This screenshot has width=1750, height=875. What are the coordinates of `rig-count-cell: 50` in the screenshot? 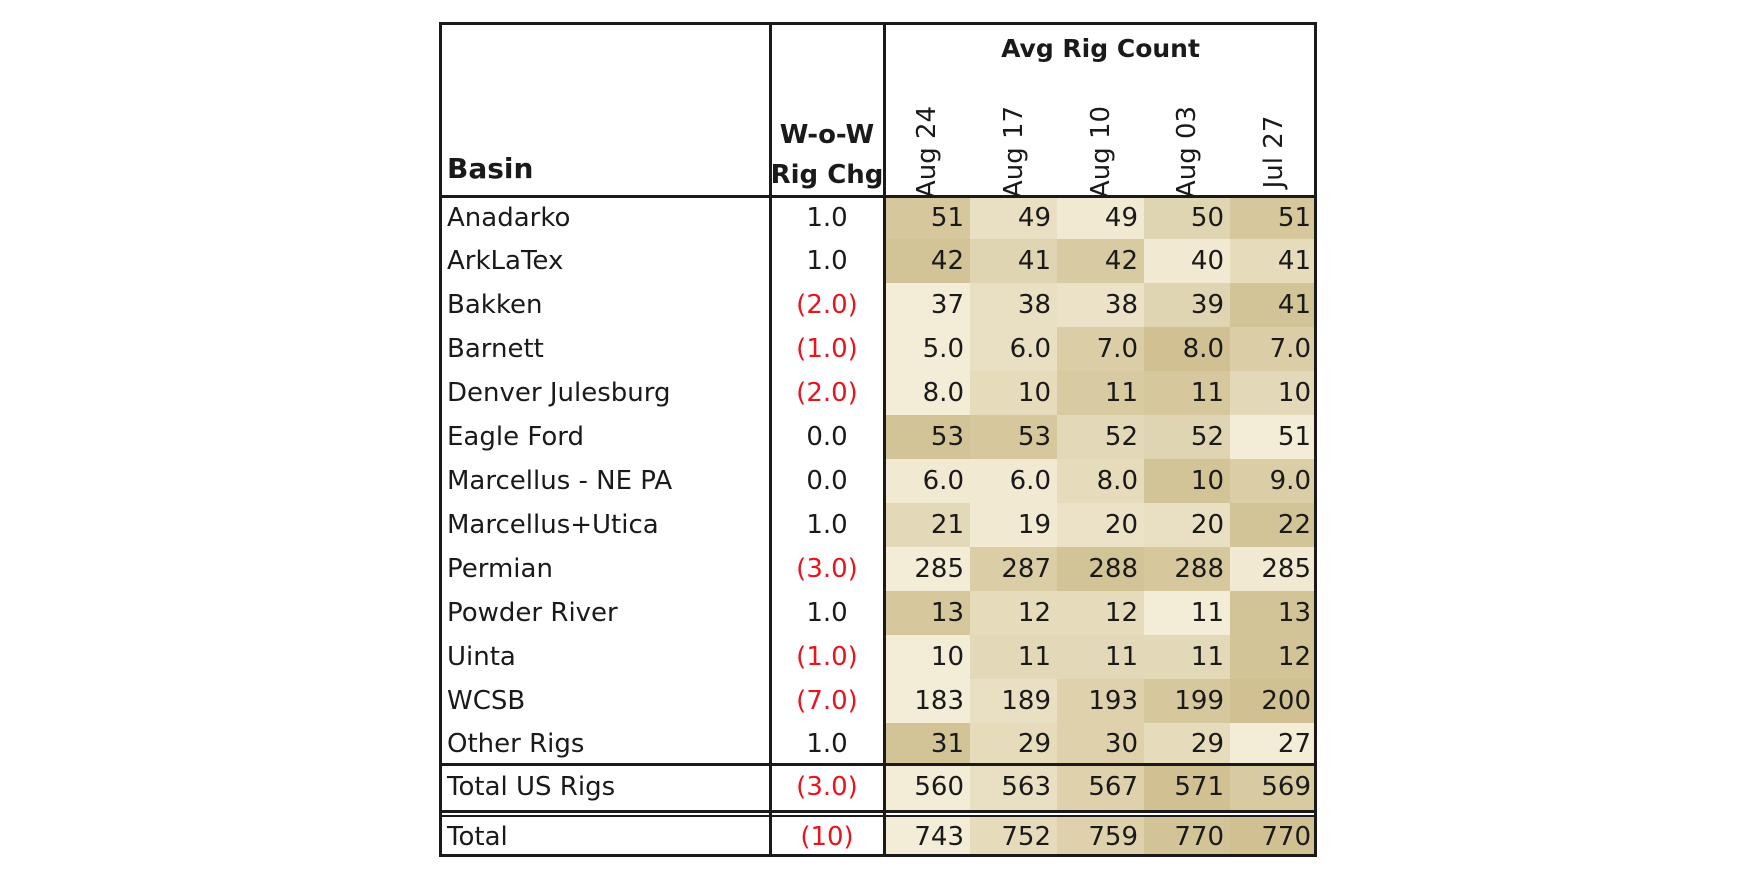 It's located at (1187, 217).